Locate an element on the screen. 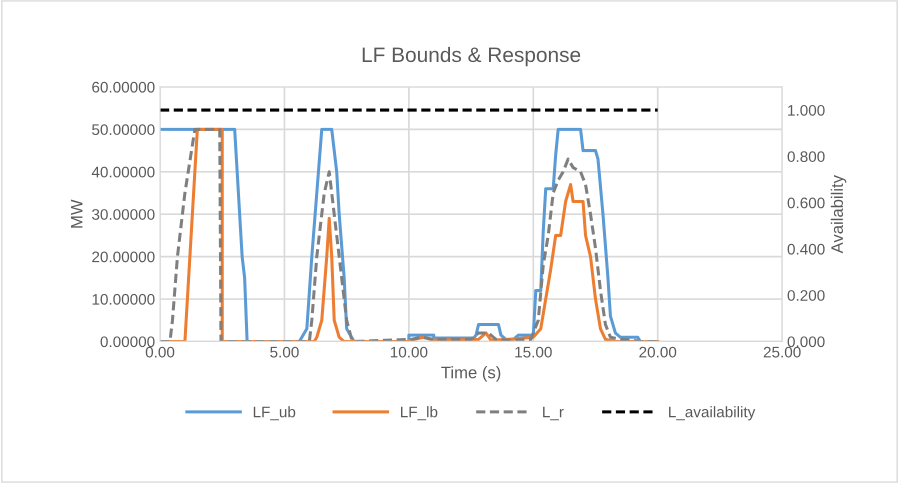  x-tick-label: 25.00 is located at coordinates (782, 352).